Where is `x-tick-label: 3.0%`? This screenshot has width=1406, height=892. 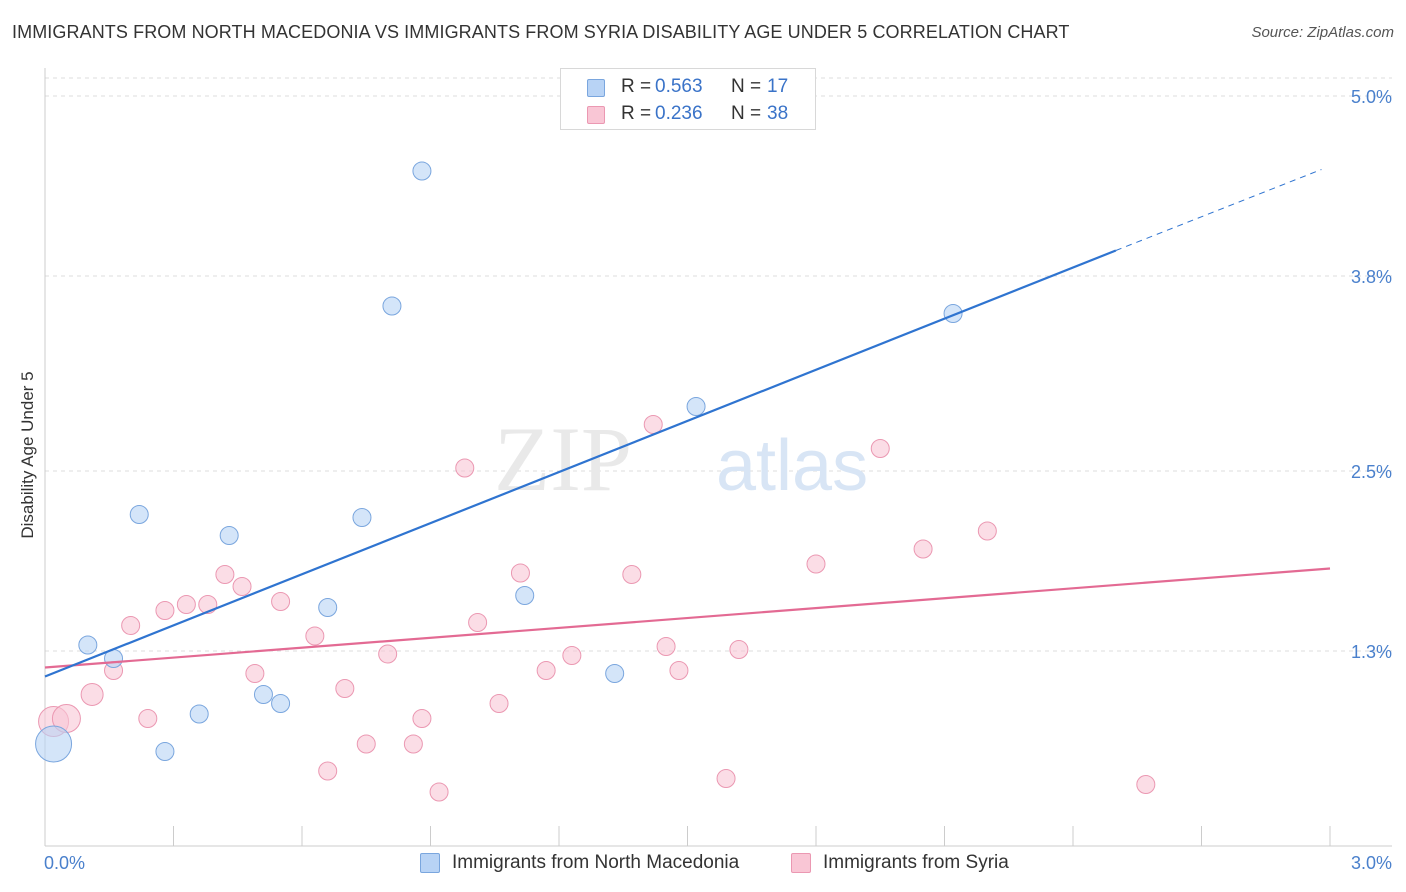
x-tick-label: 3.0% is located at coordinates (1371, 863).